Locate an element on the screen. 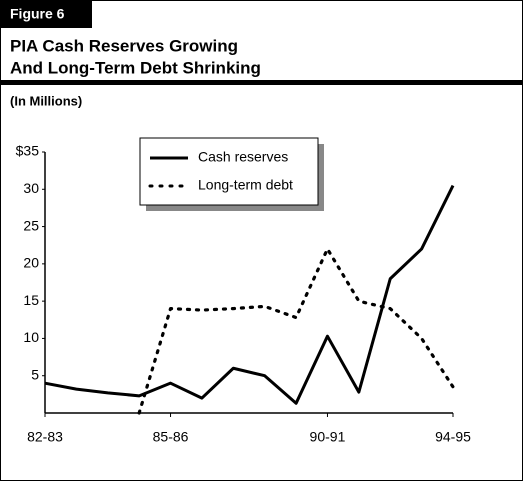 The image size is (523, 481). y-tick-label: 25 is located at coordinates (31, 225).